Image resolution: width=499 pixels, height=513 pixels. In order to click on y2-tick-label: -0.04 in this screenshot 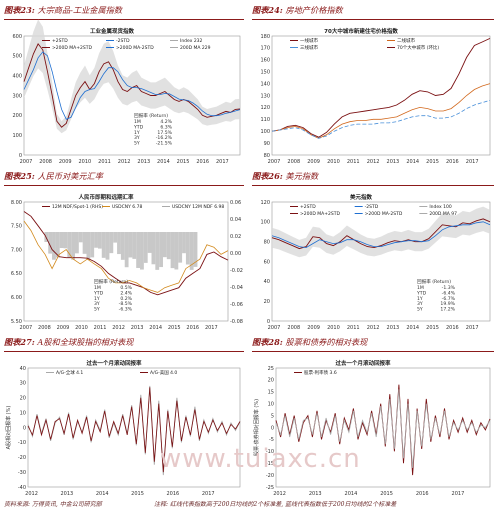, I will do `click(236, 288)`.